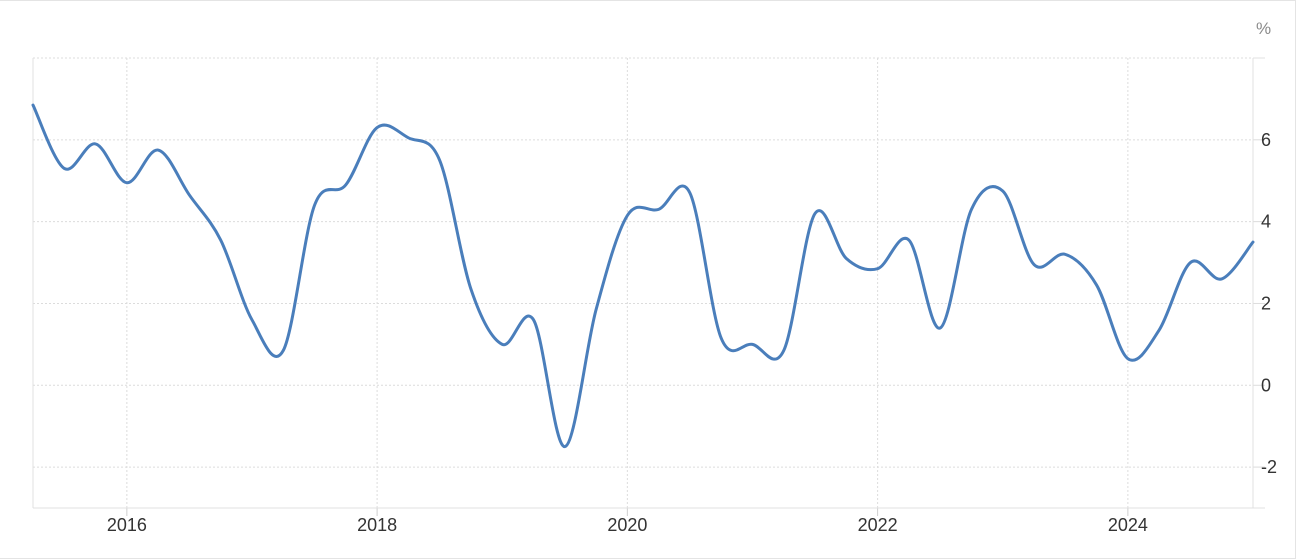 The width and height of the screenshot is (1297, 559). I want to click on y-tick-label: 4, so click(1266, 222).